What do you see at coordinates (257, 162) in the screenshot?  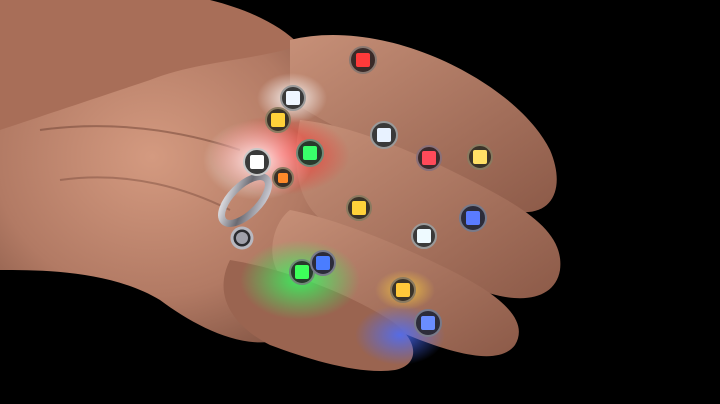 I see `led-white-bright` at bounding box center [257, 162].